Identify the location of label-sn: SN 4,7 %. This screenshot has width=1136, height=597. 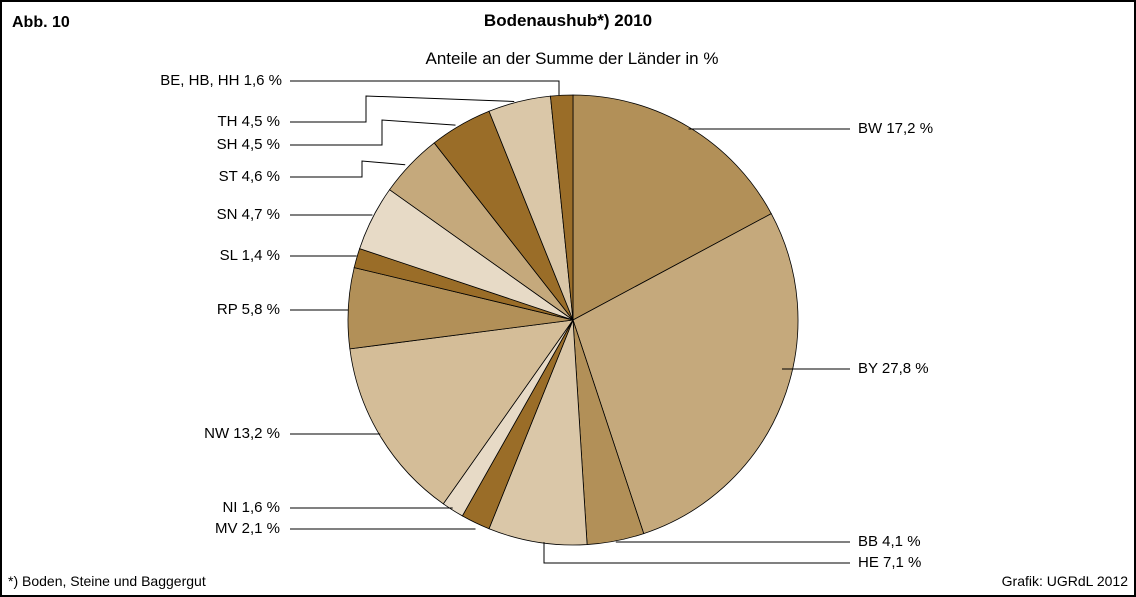
(248, 214).